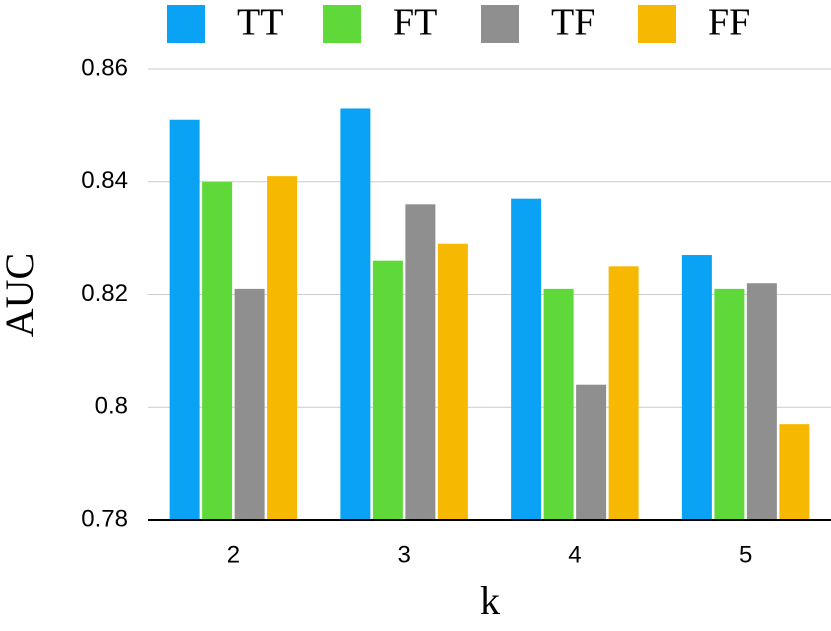 The height and width of the screenshot is (631, 831). What do you see at coordinates (415, 23) in the screenshot?
I see `legend-label: FT` at bounding box center [415, 23].